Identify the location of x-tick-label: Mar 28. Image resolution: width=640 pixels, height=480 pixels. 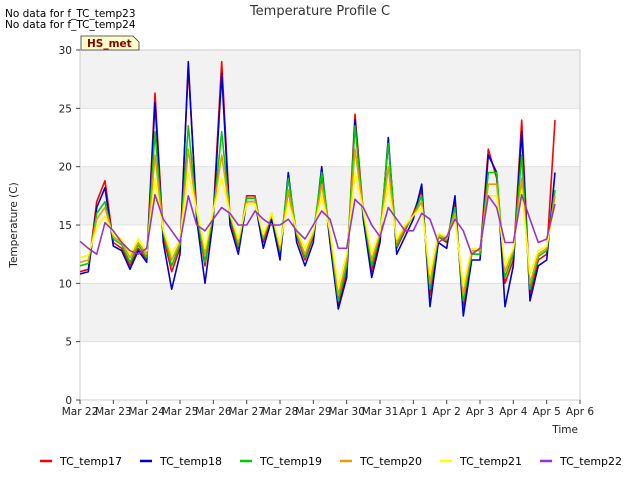
(280, 412).